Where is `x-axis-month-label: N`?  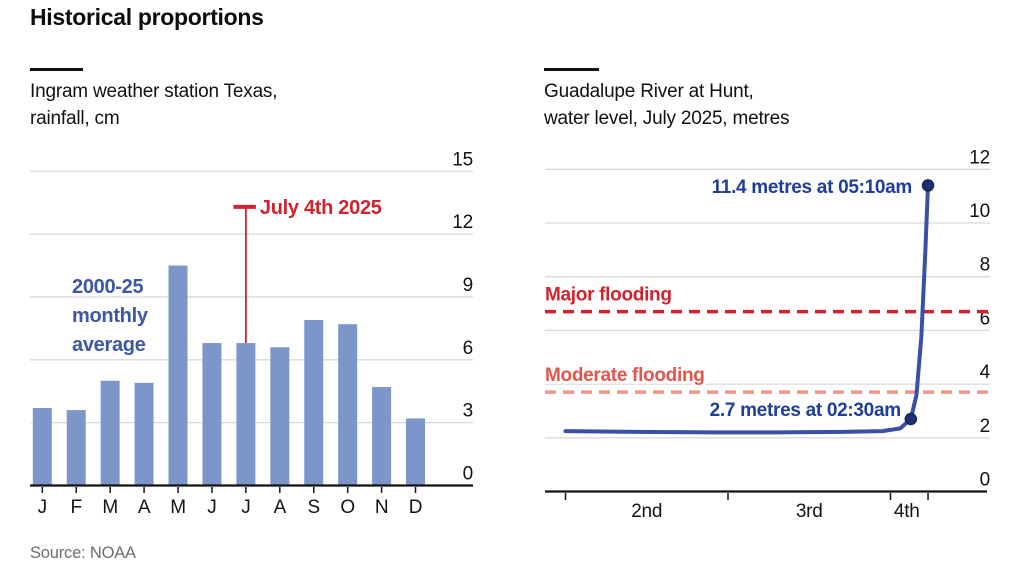
x-axis-month-label: N is located at coordinates (382, 507).